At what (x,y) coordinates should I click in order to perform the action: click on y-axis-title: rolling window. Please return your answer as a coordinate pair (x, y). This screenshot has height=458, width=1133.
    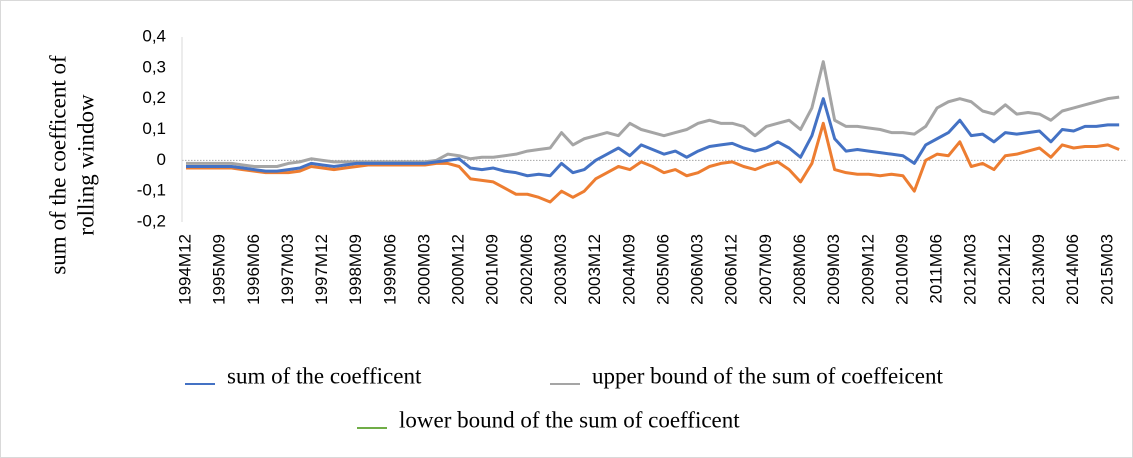
    Looking at the image, I should click on (85, 165).